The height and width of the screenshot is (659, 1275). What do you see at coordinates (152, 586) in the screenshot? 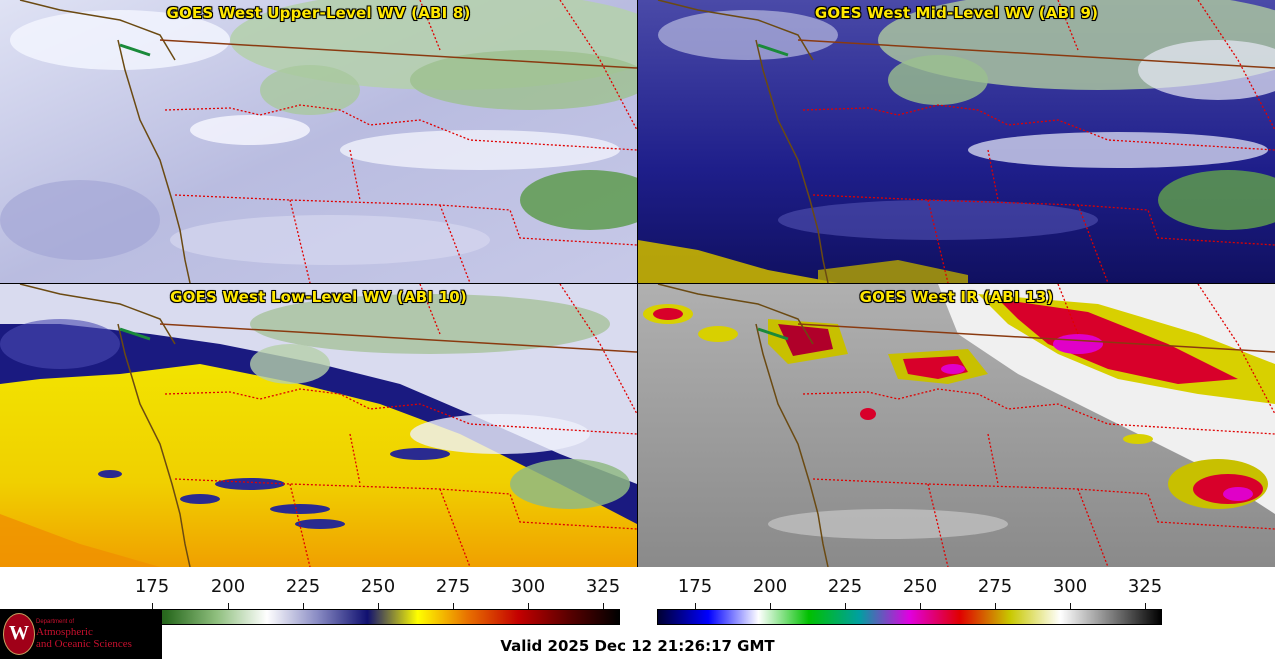
I see `wv-tick-label: 175` at bounding box center [152, 586].